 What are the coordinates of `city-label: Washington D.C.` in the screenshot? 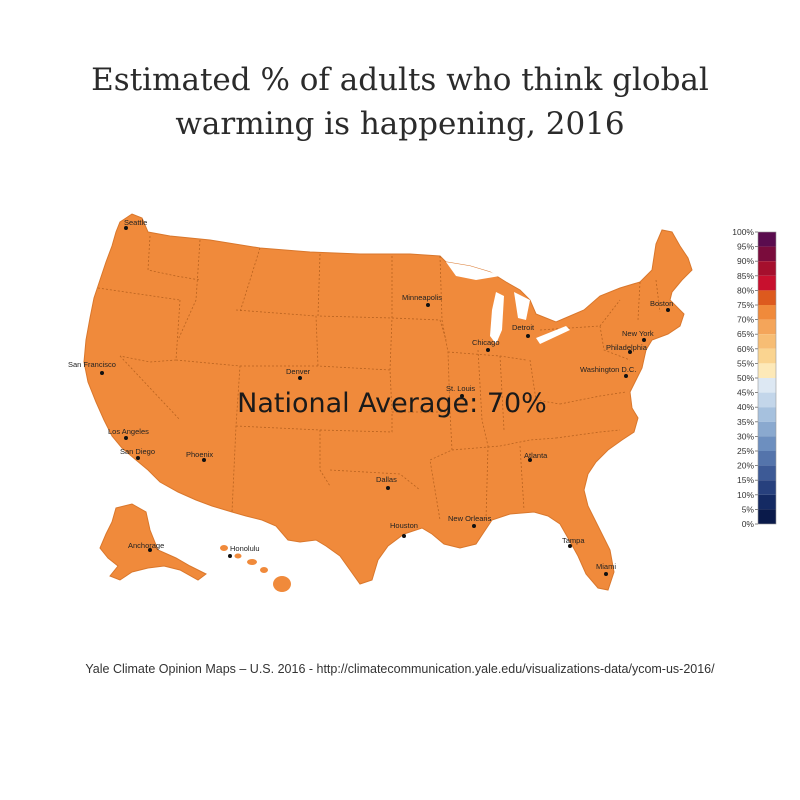 It's located at (608, 369).